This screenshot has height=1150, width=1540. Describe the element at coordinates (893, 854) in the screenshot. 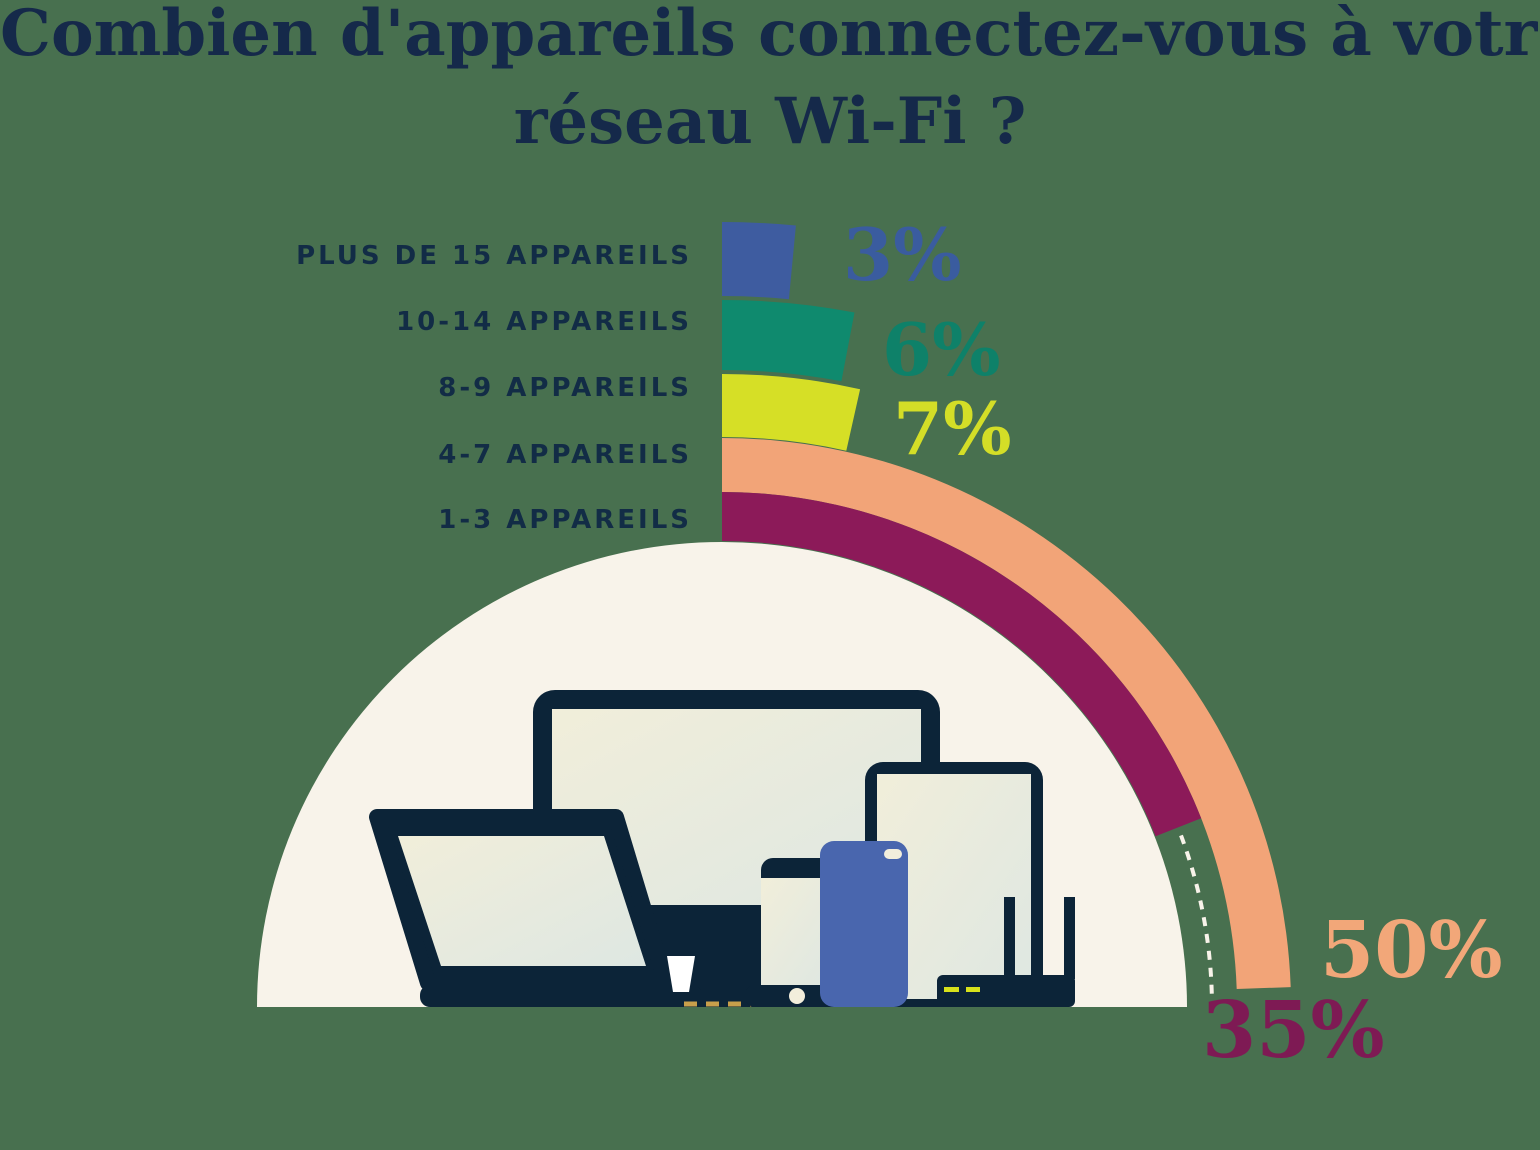

I see `smart-device-camera` at that location.